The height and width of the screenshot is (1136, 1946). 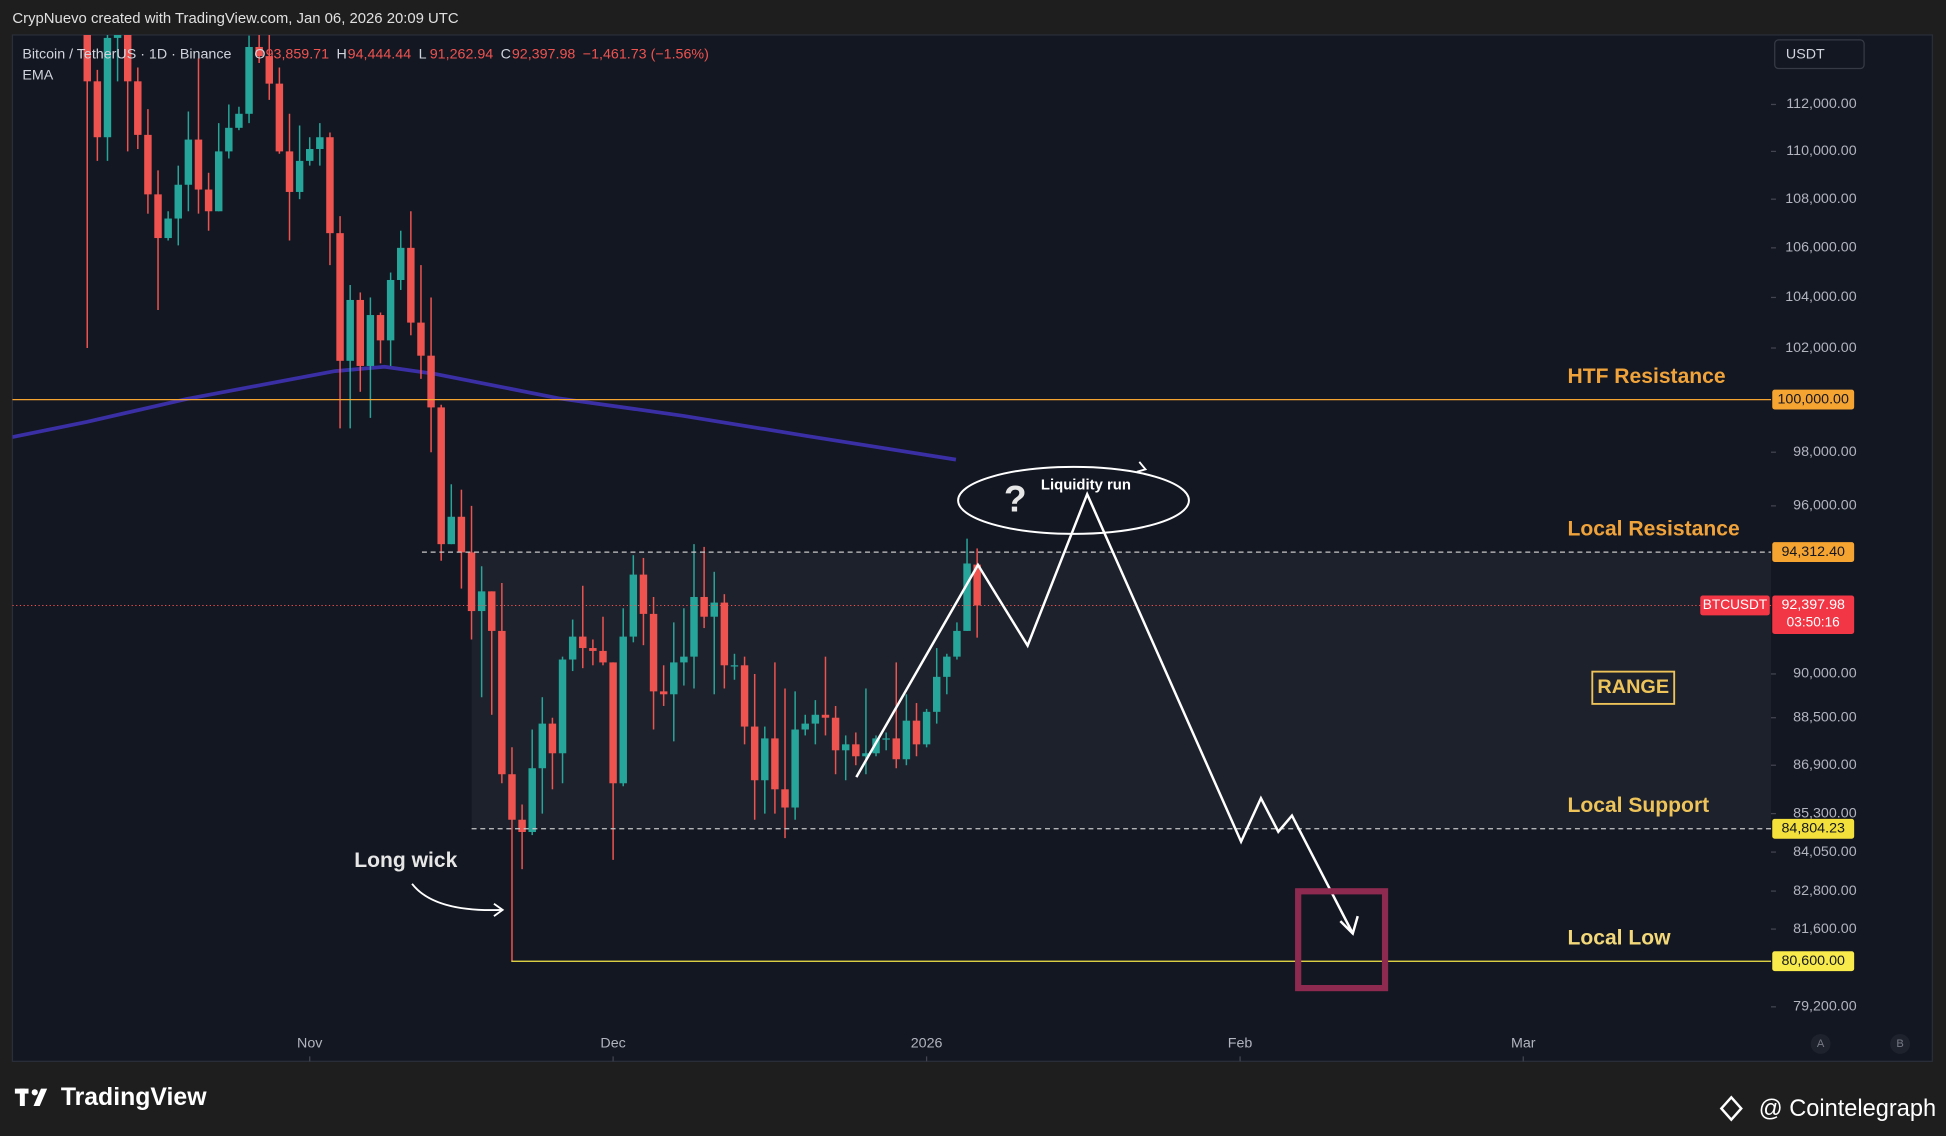 I want to click on y-tick-label: 106,000.00, so click(x=1820, y=248).